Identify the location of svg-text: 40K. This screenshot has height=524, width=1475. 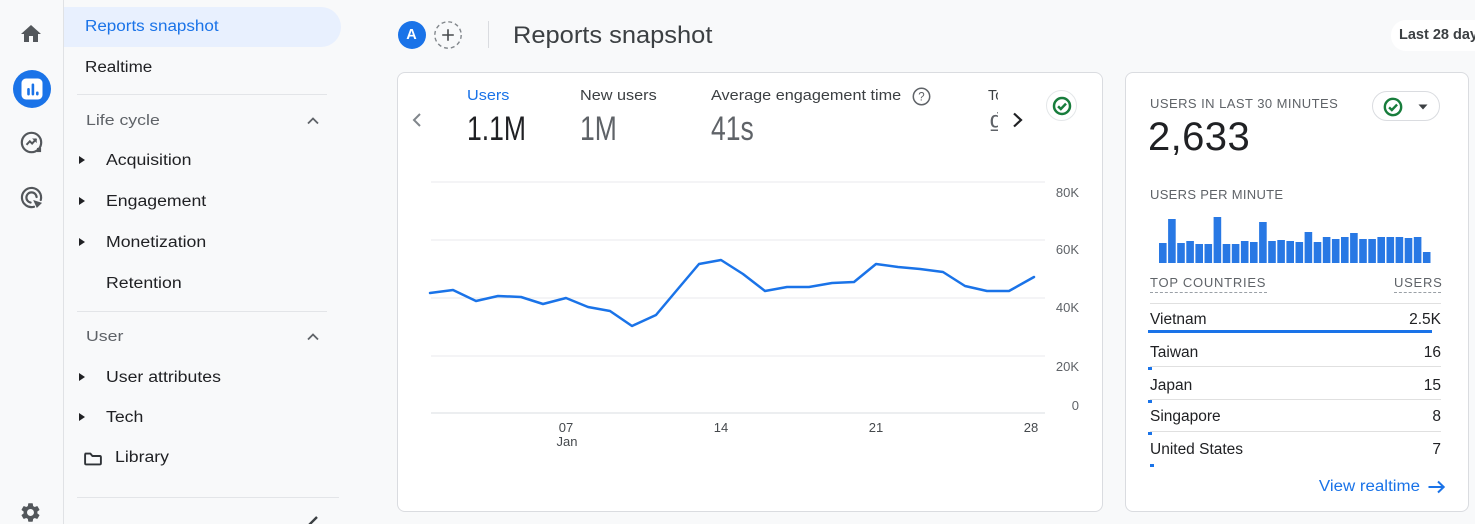
(1067, 307).